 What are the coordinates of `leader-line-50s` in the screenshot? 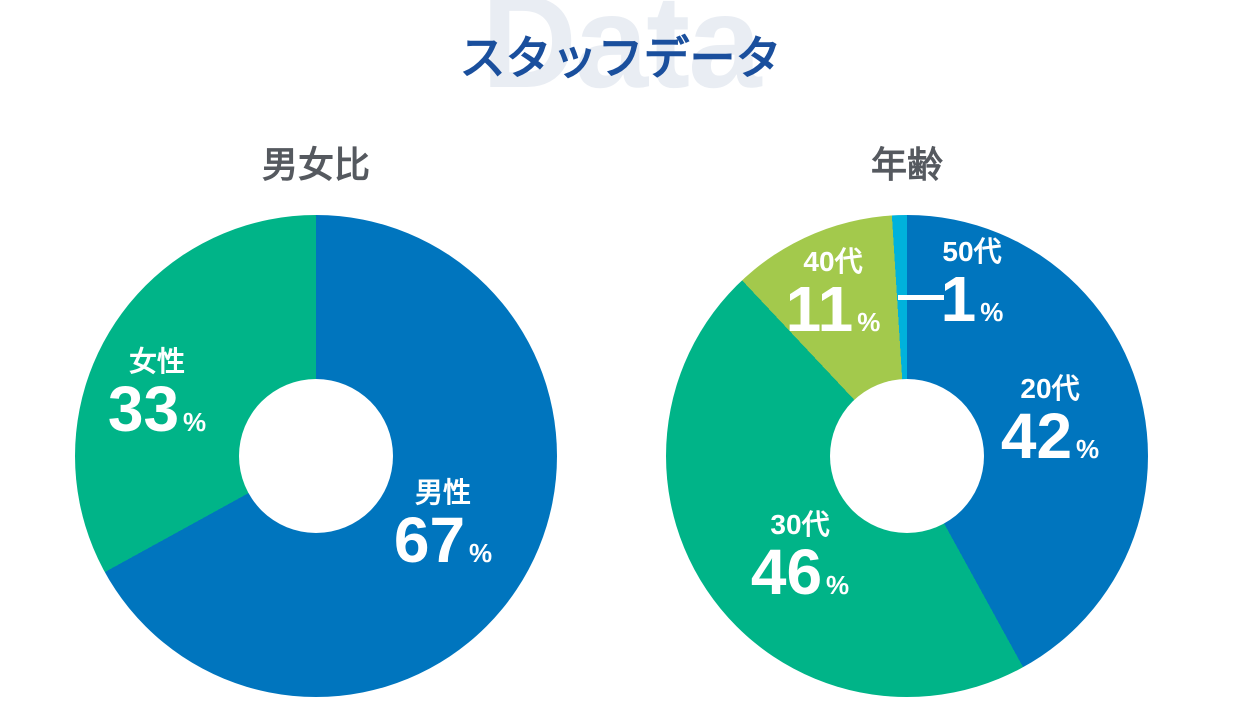 It's located at (921, 297).